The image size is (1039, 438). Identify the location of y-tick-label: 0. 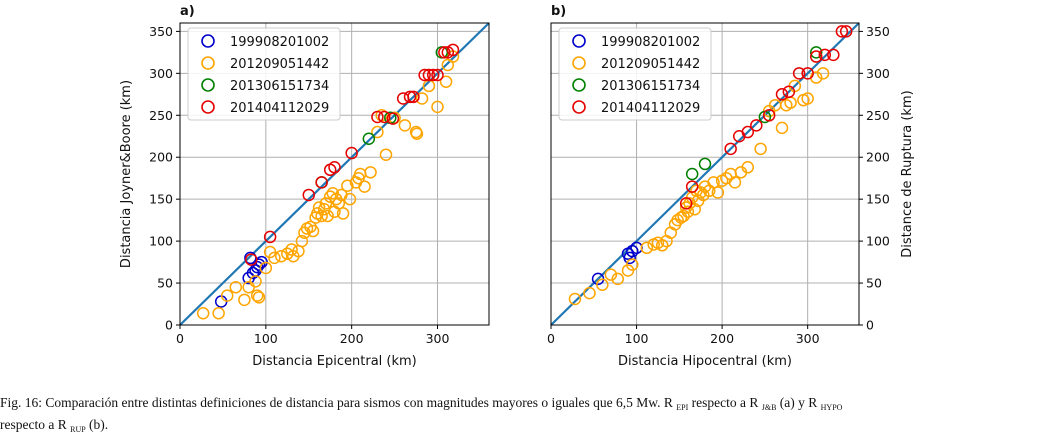
(870, 325).